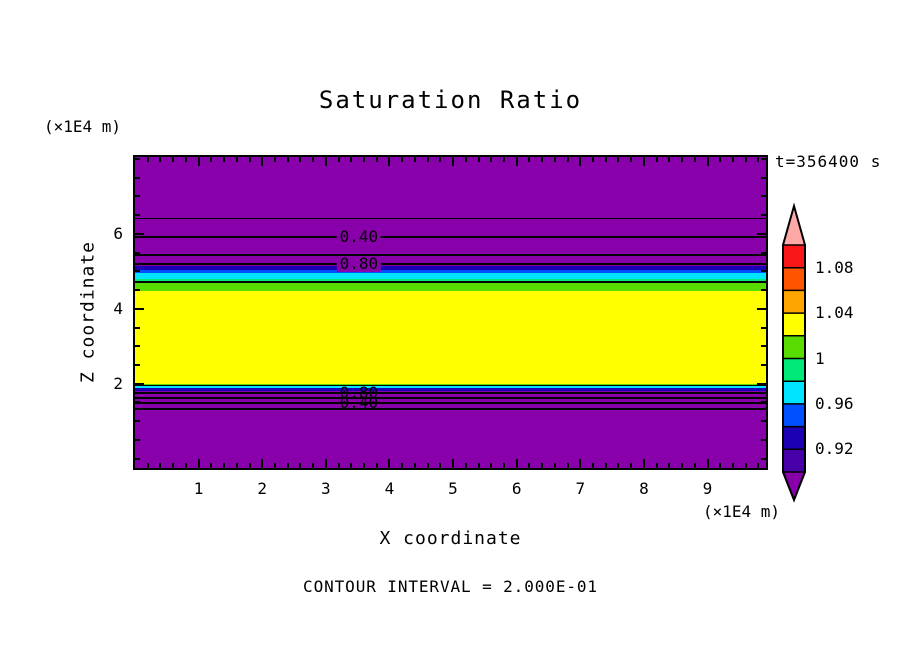  What do you see at coordinates (198, 488) in the screenshot?
I see `x-tick-label: 1` at bounding box center [198, 488].